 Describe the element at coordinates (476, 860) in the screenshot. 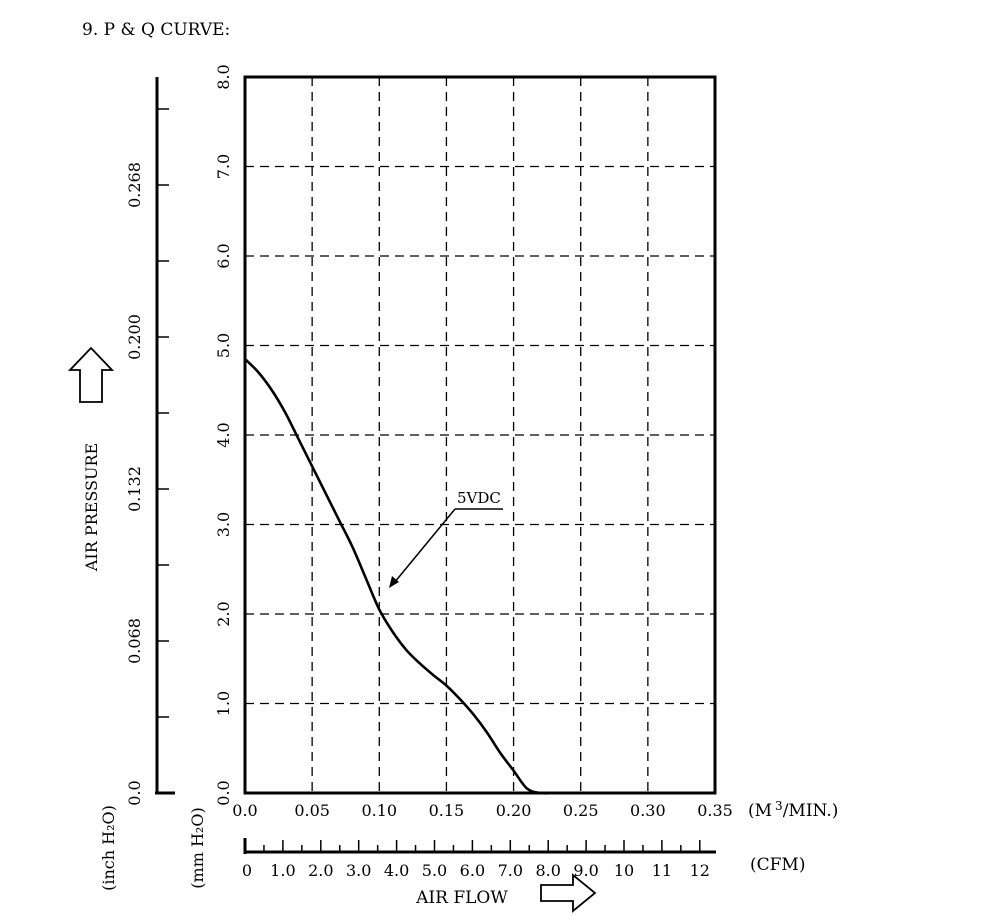

I see `x2-ticks: 0 1.0 2.0 3.0 4.0 5.0 6.0 7.0 8.0 9.0 10 11 12` at that location.